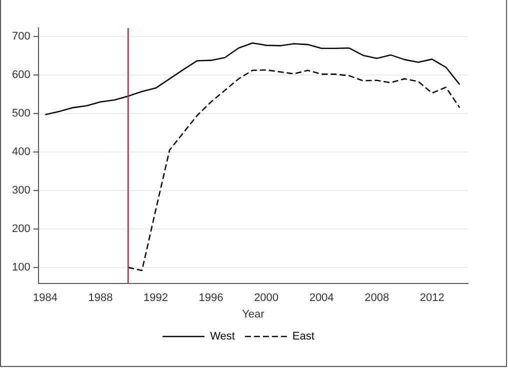  What do you see at coordinates (266, 298) in the screenshot?
I see `x-tick-label: 2000` at bounding box center [266, 298].